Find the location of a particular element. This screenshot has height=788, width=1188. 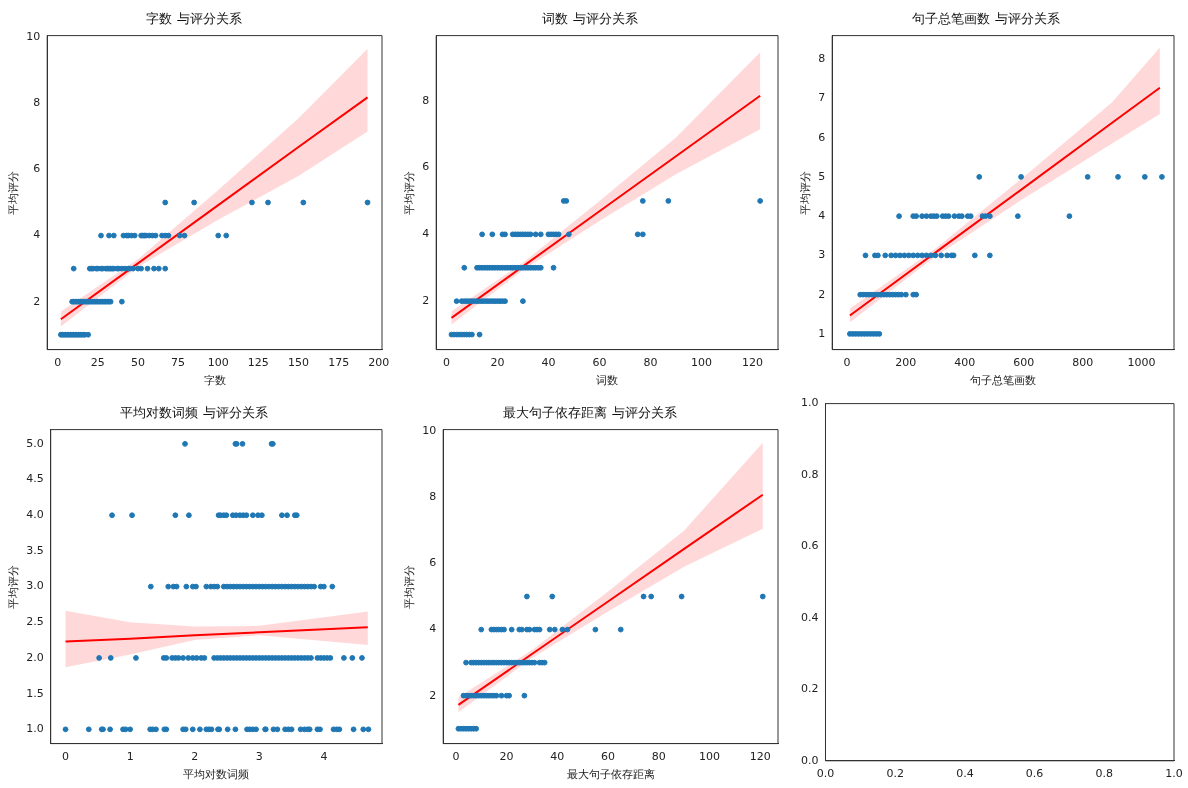

x-axis-title: 句子总笔画数 is located at coordinates (1003, 381).